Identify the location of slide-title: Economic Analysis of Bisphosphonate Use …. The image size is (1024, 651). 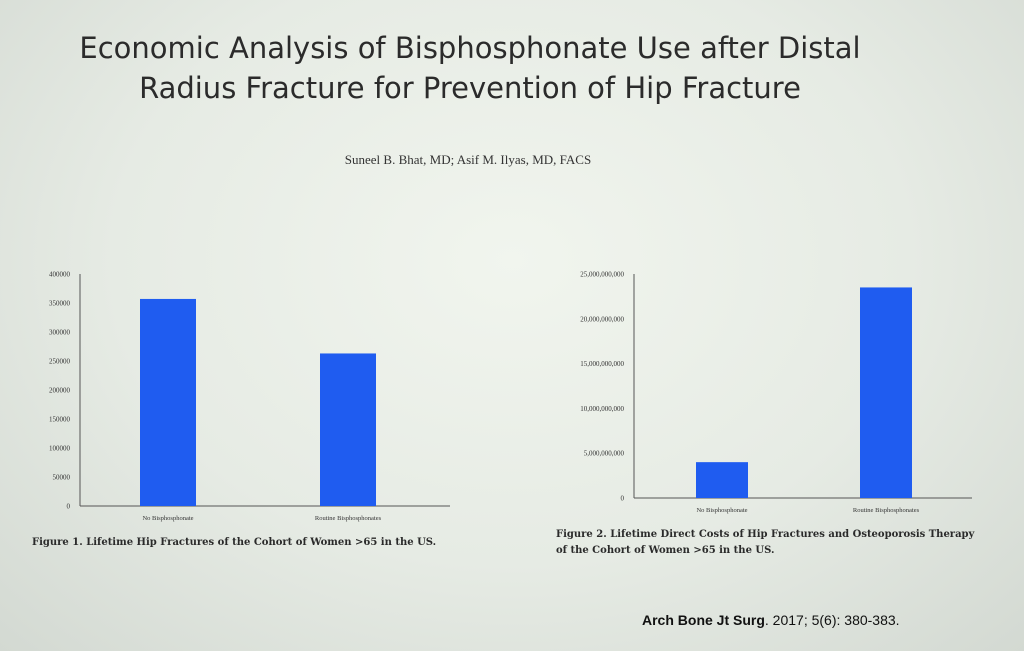
(470, 68).